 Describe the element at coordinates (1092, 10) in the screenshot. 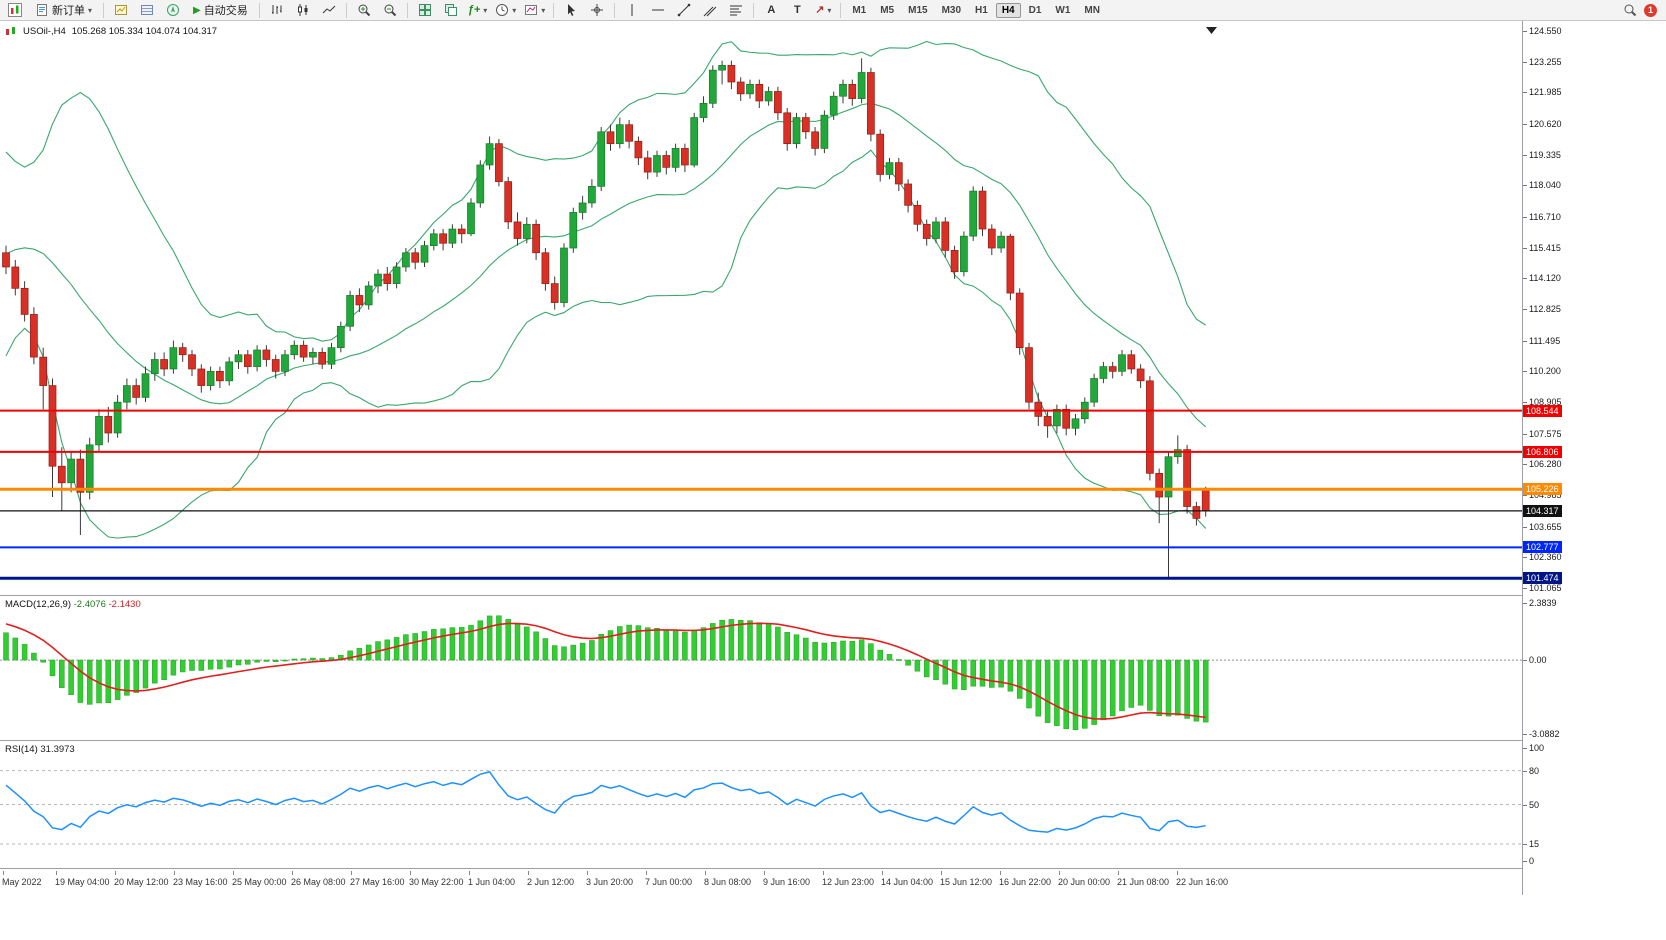

I see `timeframe-button-mn: MN` at that location.